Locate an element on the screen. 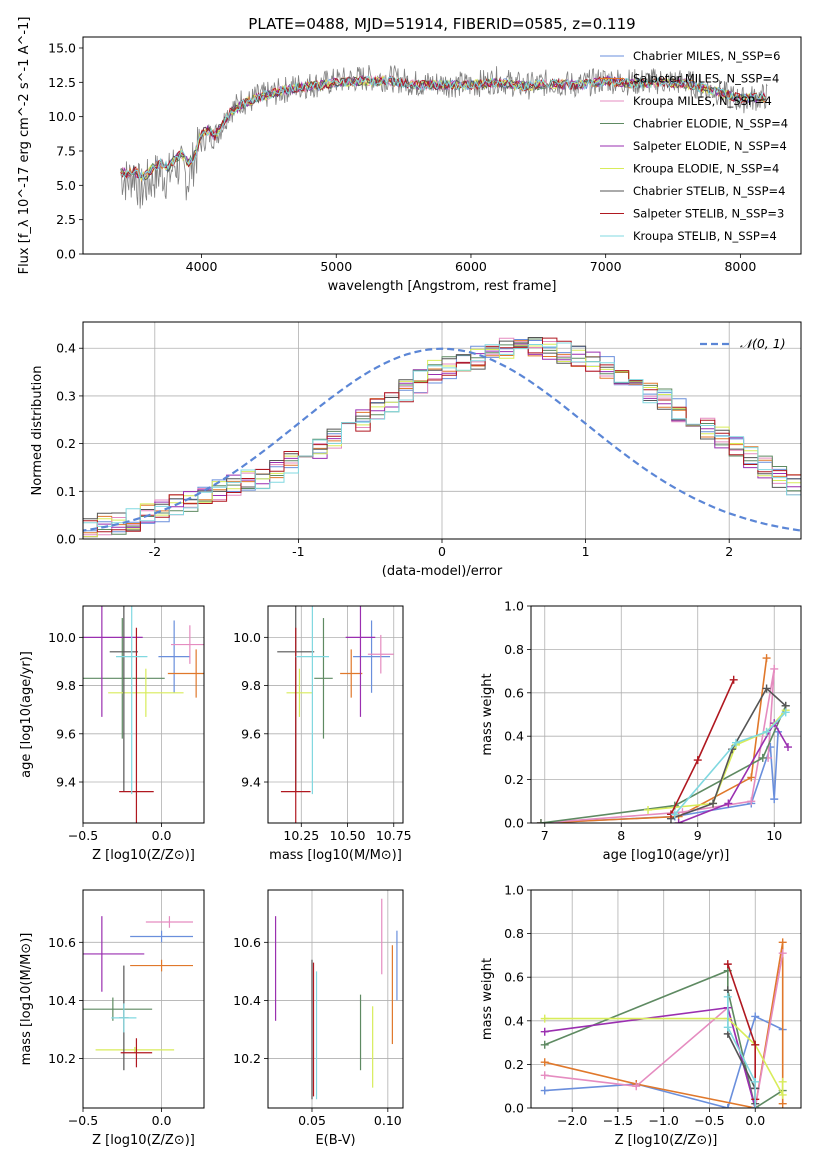  x-tick-label: 5000 is located at coordinates (336, 266).